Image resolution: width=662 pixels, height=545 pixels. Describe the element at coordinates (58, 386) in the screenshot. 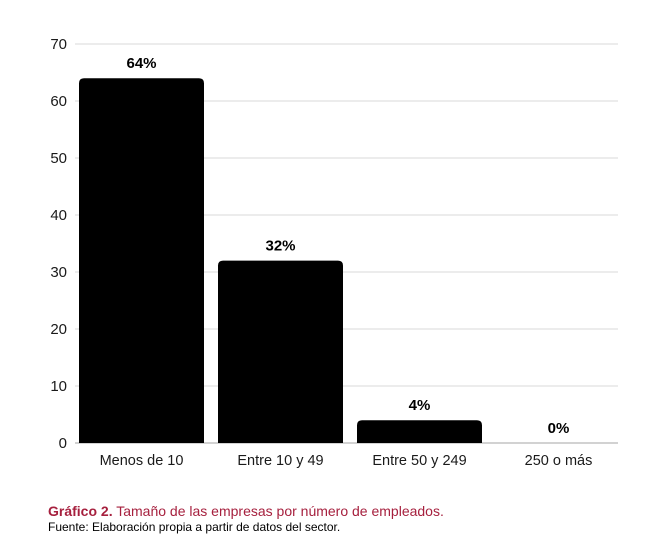

I see `y-tick-label: 10` at that location.